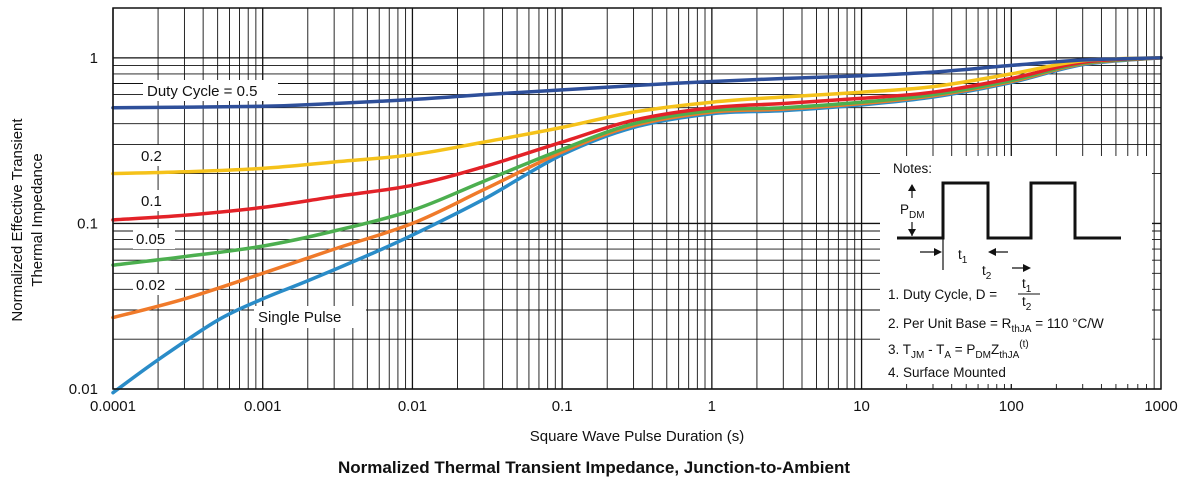 Image resolution: width=1188 pixels, height=493 pixels. Describe the element at coordinates (987, 272) in the screenshot. I see `t2-label: t2` at that location.